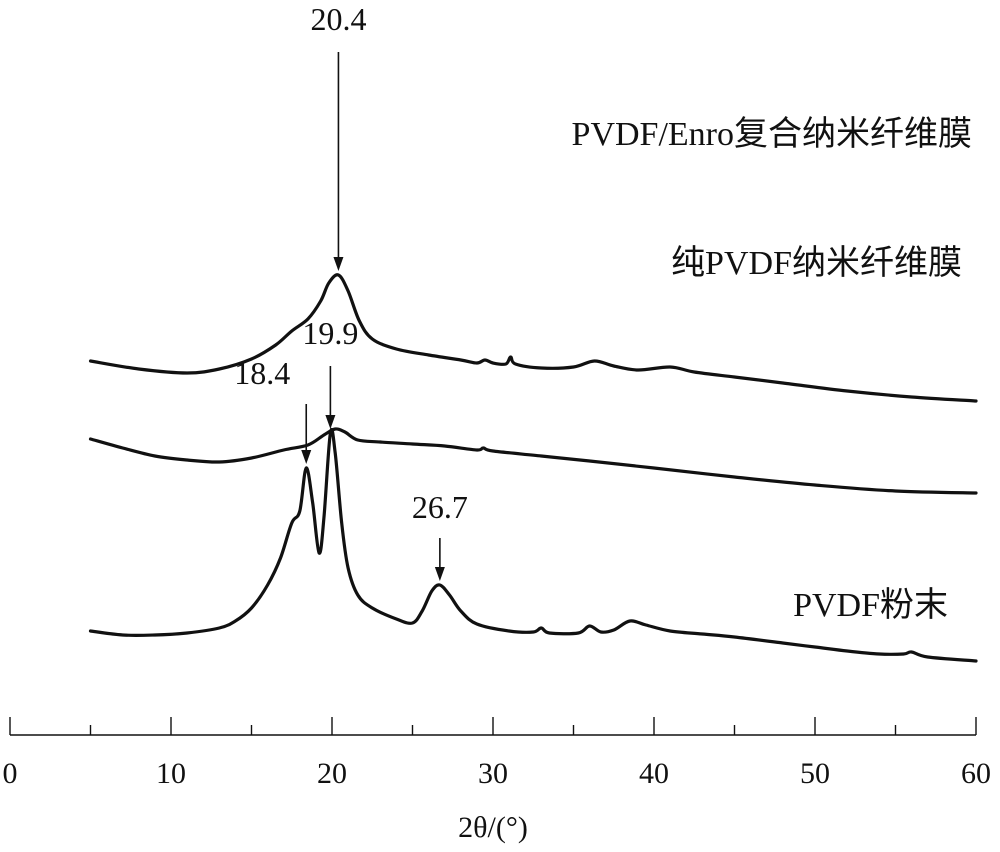 Image resolution: width=1000 pixels, height=852 pixels. I want to click on peak-annotation-26-7: 26.7, so click(440, 535).